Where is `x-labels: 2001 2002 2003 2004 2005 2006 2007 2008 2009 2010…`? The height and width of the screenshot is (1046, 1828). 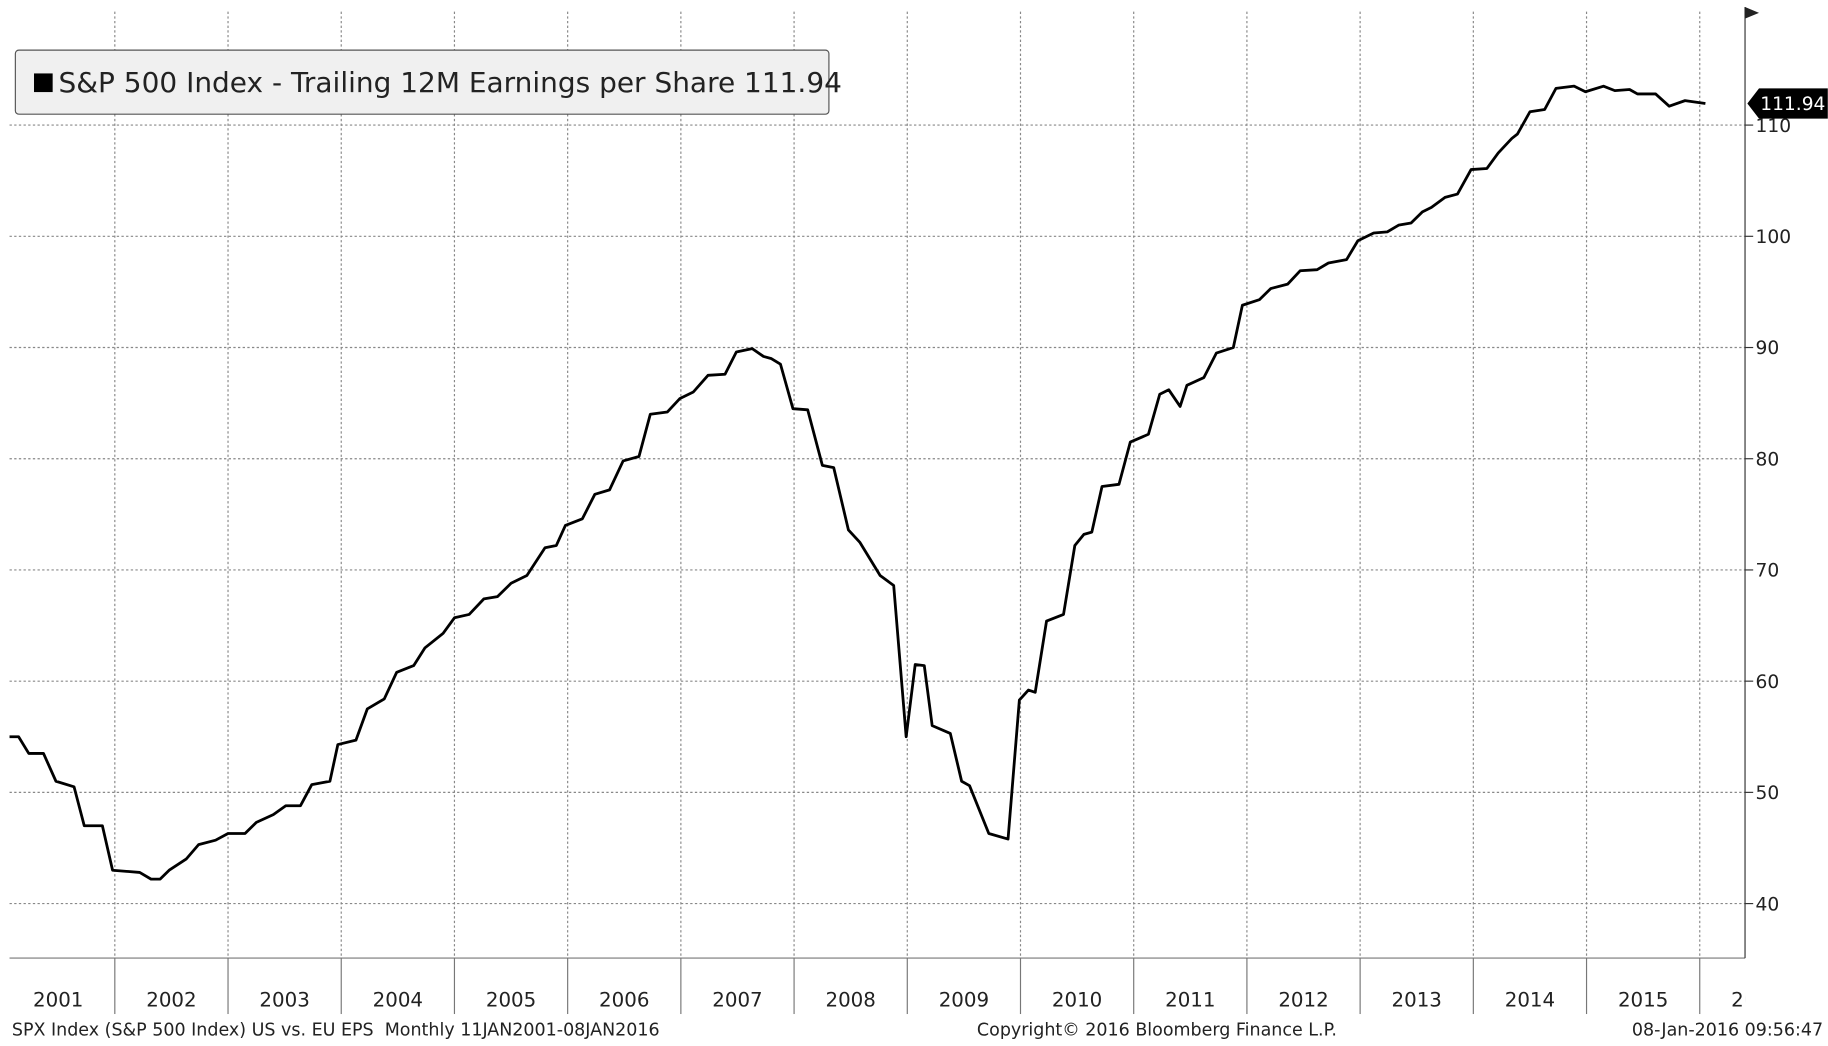 x-labels: 2001 2002 2003 2004 2005 2006 2007 2008 2009 2010… is located at coordinates (907, 1000).